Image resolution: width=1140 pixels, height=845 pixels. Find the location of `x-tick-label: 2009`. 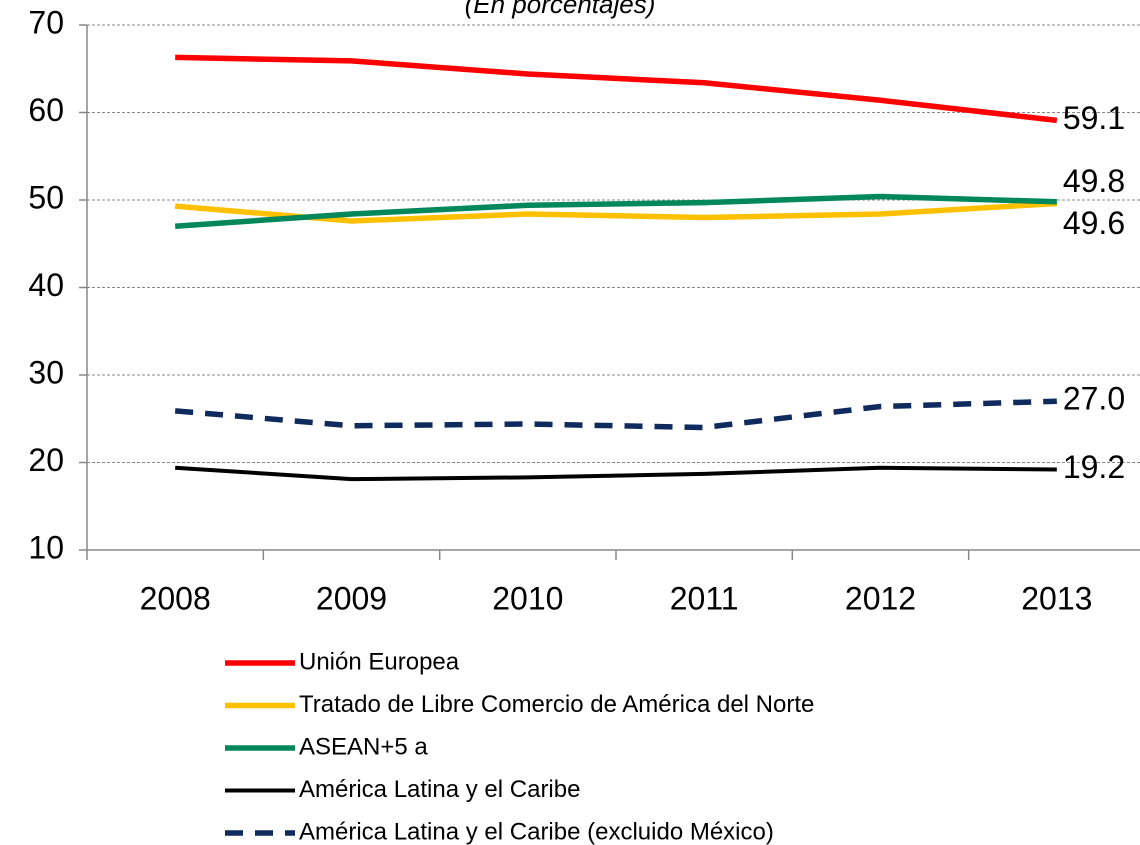

x-tick-label: 2009 is located at coordinates (351, 598).